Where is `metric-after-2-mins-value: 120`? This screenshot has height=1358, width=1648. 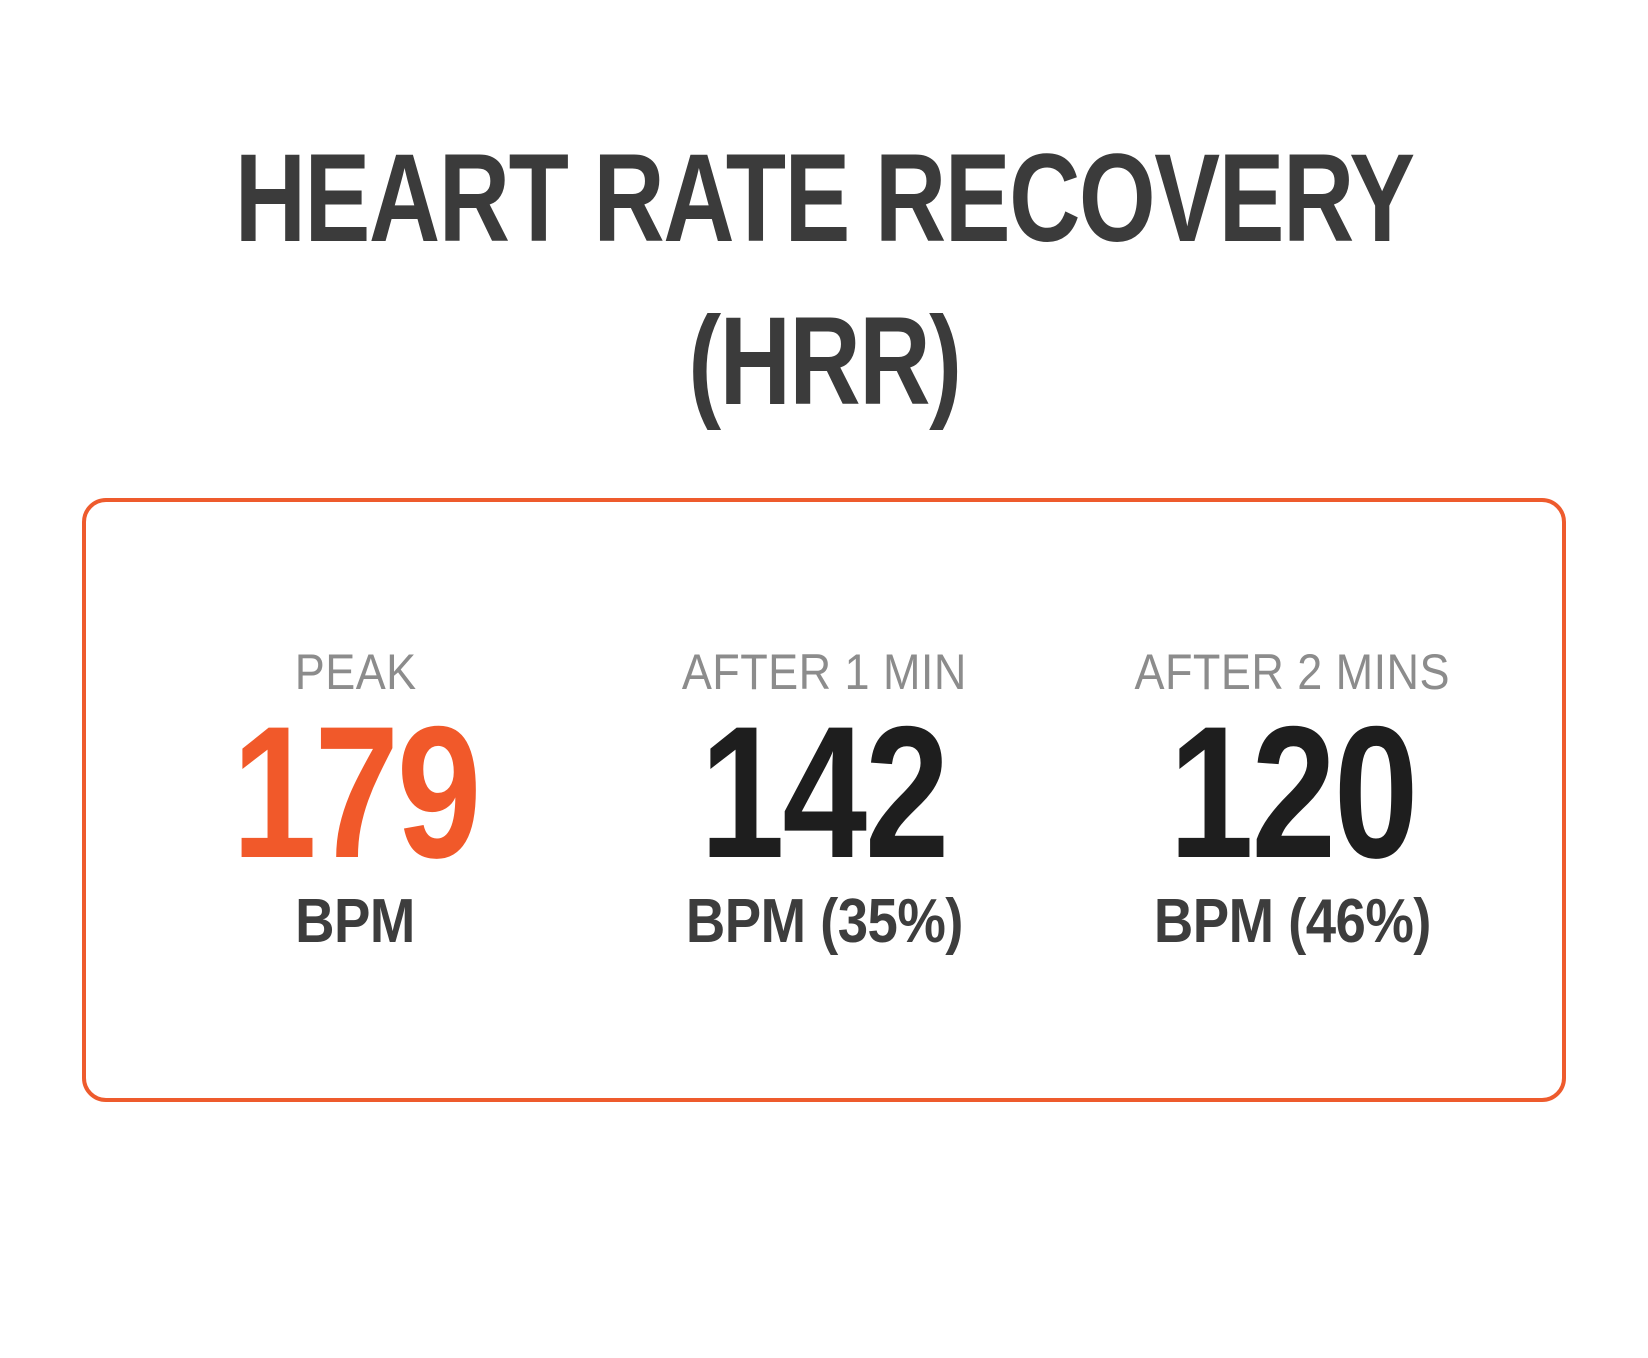
metric-after-2-mins-value: 120 is located at coordinates (1294, 791).